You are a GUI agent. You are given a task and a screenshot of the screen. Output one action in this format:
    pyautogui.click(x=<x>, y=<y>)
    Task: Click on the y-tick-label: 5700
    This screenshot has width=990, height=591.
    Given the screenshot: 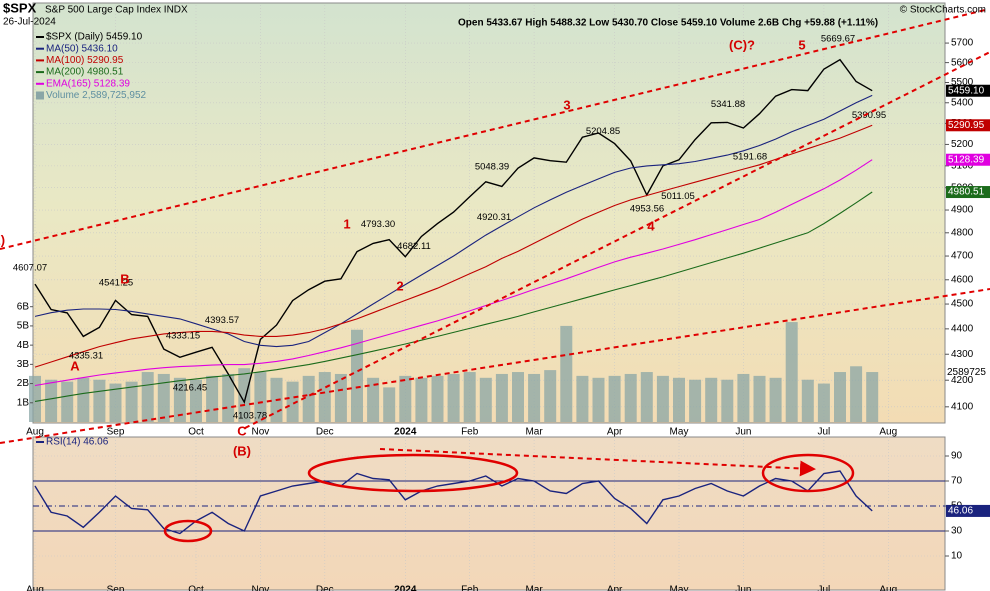 What is the action you would take?
    pyautogui.click(x=962, y=43)
    